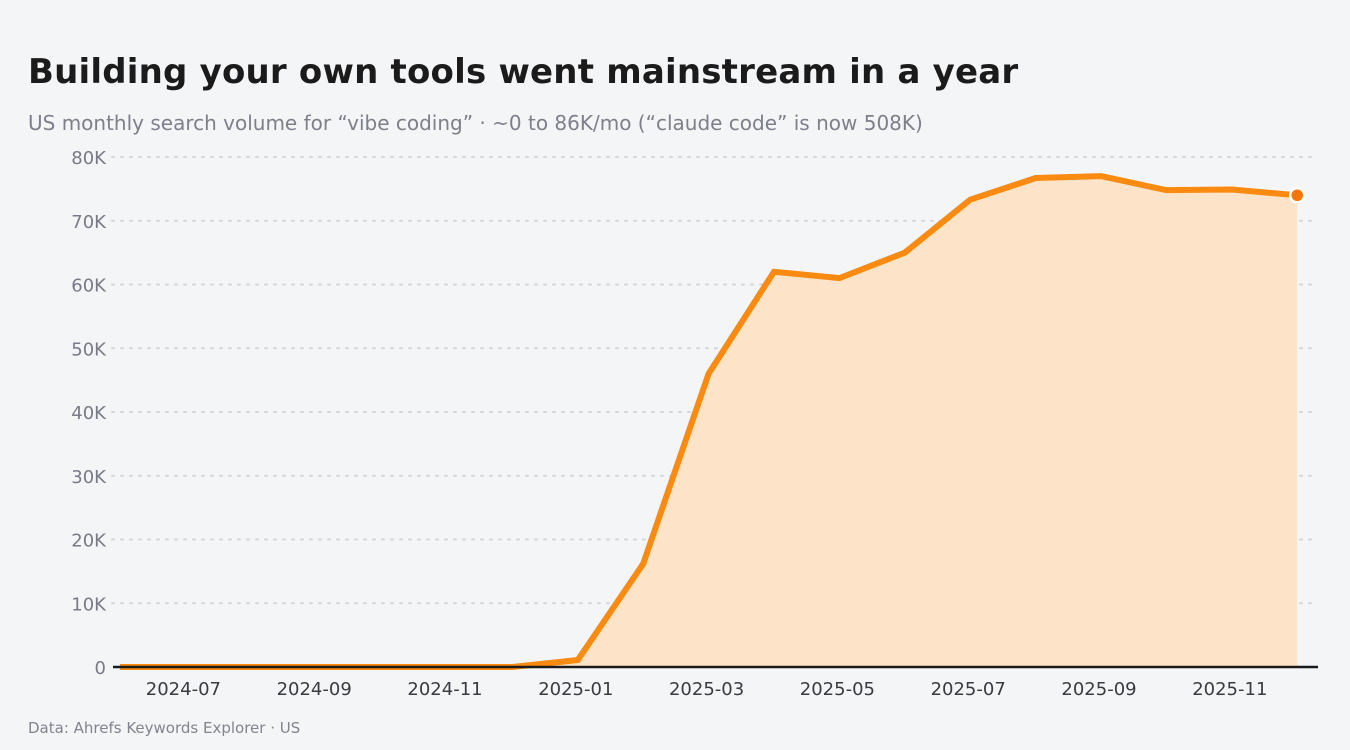  What do you see at coordinates (89, 349) in the screenshot?
I see `y-tick-label: 50K` at bounding box center [89, 349].